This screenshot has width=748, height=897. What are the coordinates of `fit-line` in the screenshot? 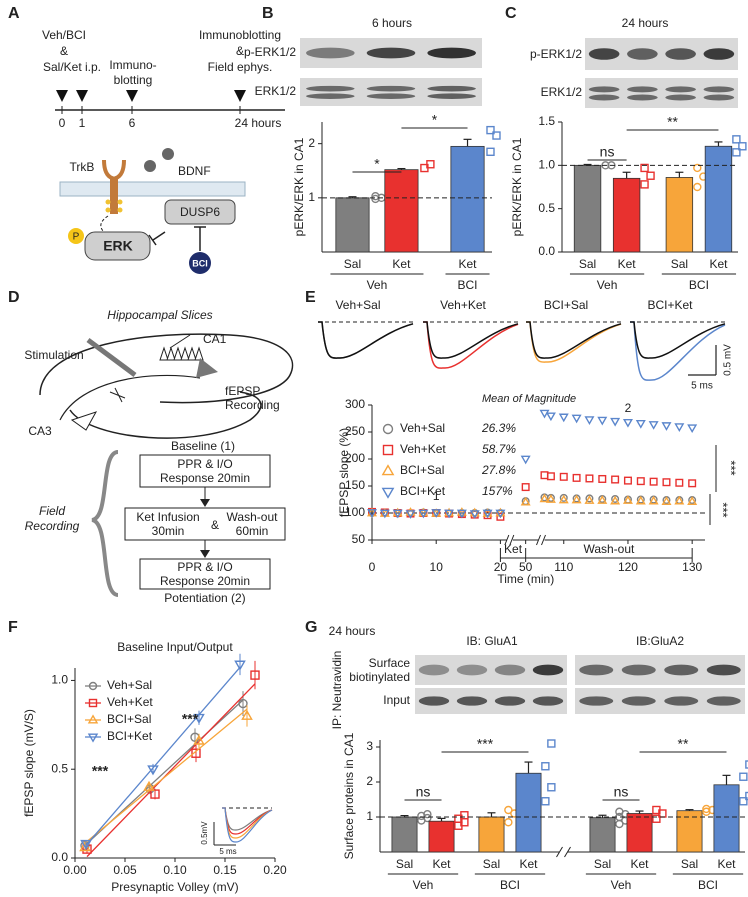 It's located at (171, 770).